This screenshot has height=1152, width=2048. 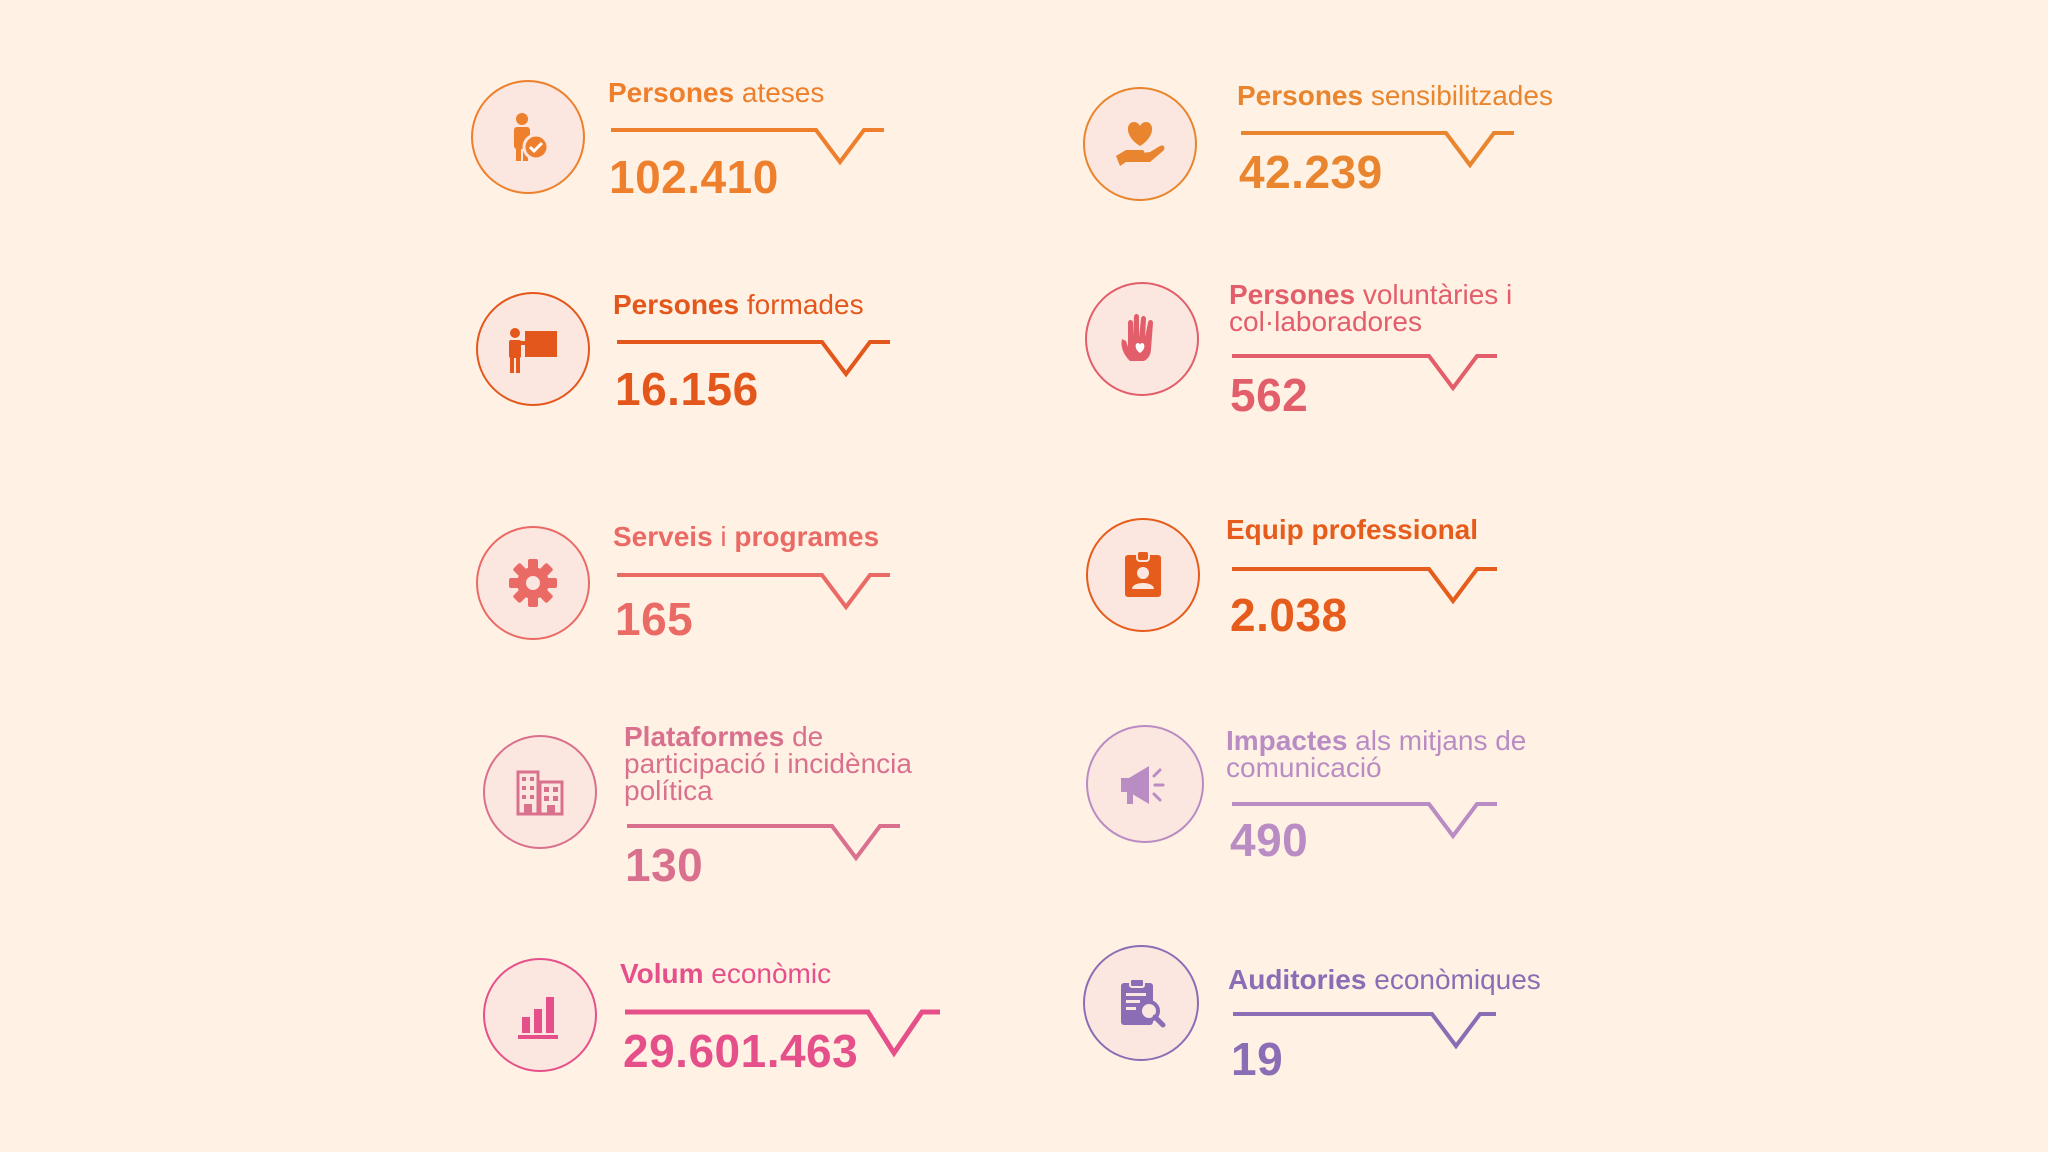 I want to click on stat-value: 2.038, so click(x=1289, y=615).